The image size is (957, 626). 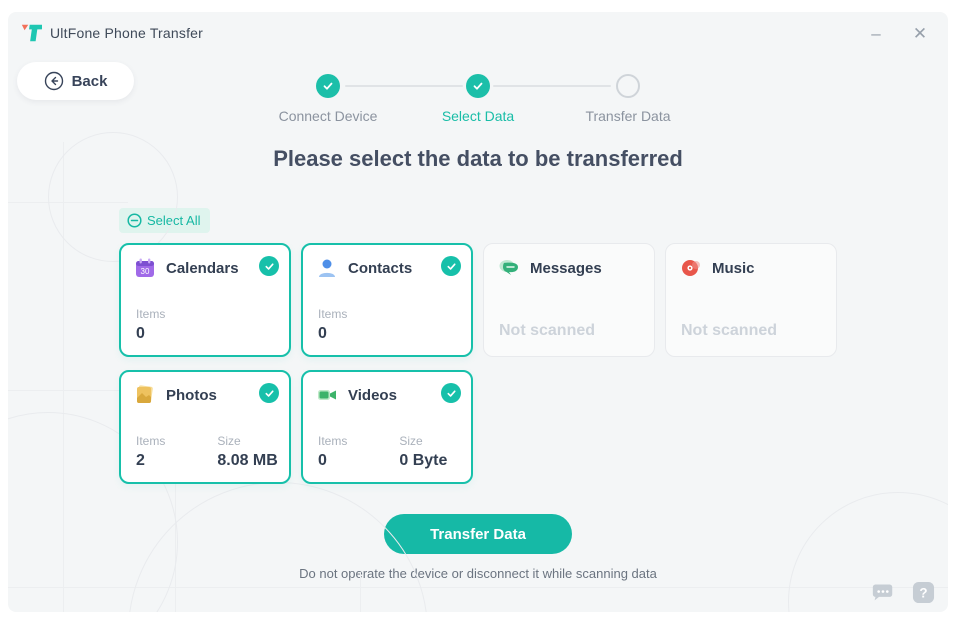 I want to click on calendar-icon: 30, so click(x=145, y=267).